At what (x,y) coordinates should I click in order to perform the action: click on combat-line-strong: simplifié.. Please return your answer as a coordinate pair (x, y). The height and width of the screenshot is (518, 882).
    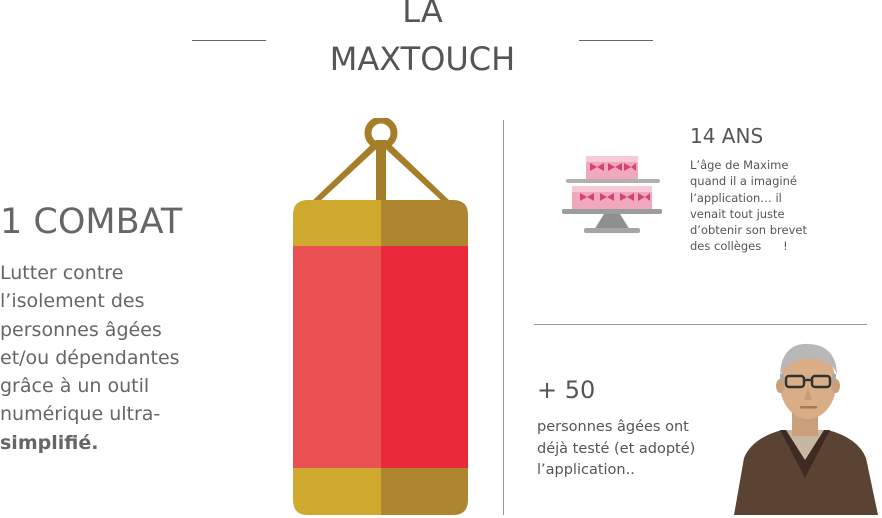
    Looking at the image, I should click on (49, 442).